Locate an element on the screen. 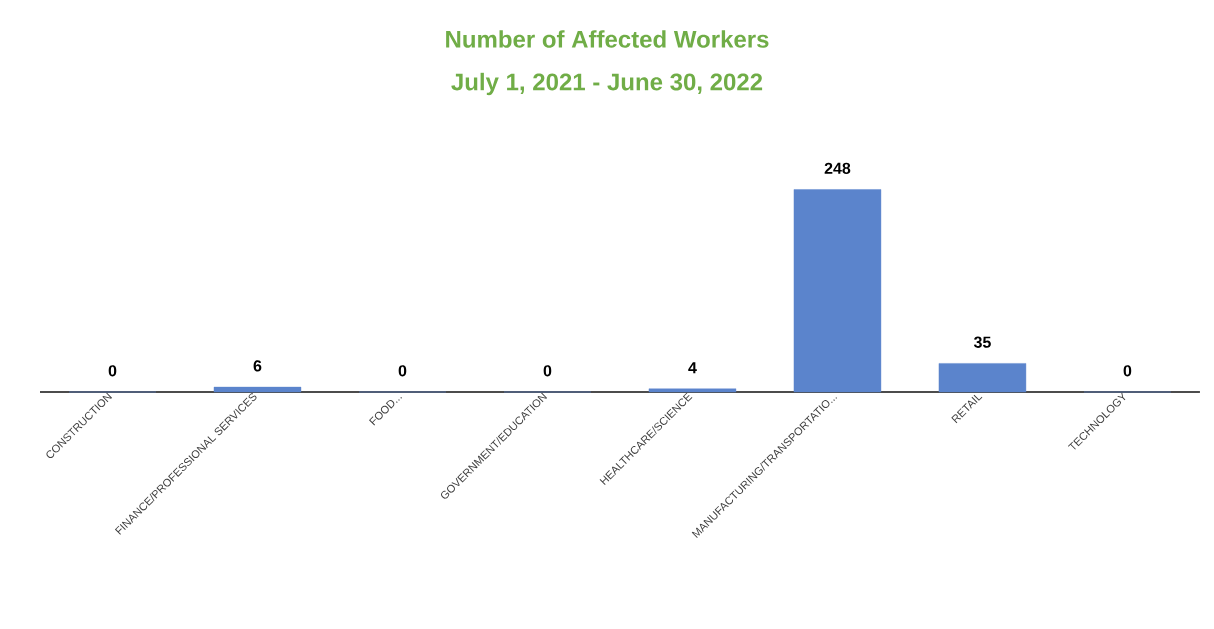 This screenshot has width=1214, height=629. data-label: 35 is located at coordinates (982, 342).